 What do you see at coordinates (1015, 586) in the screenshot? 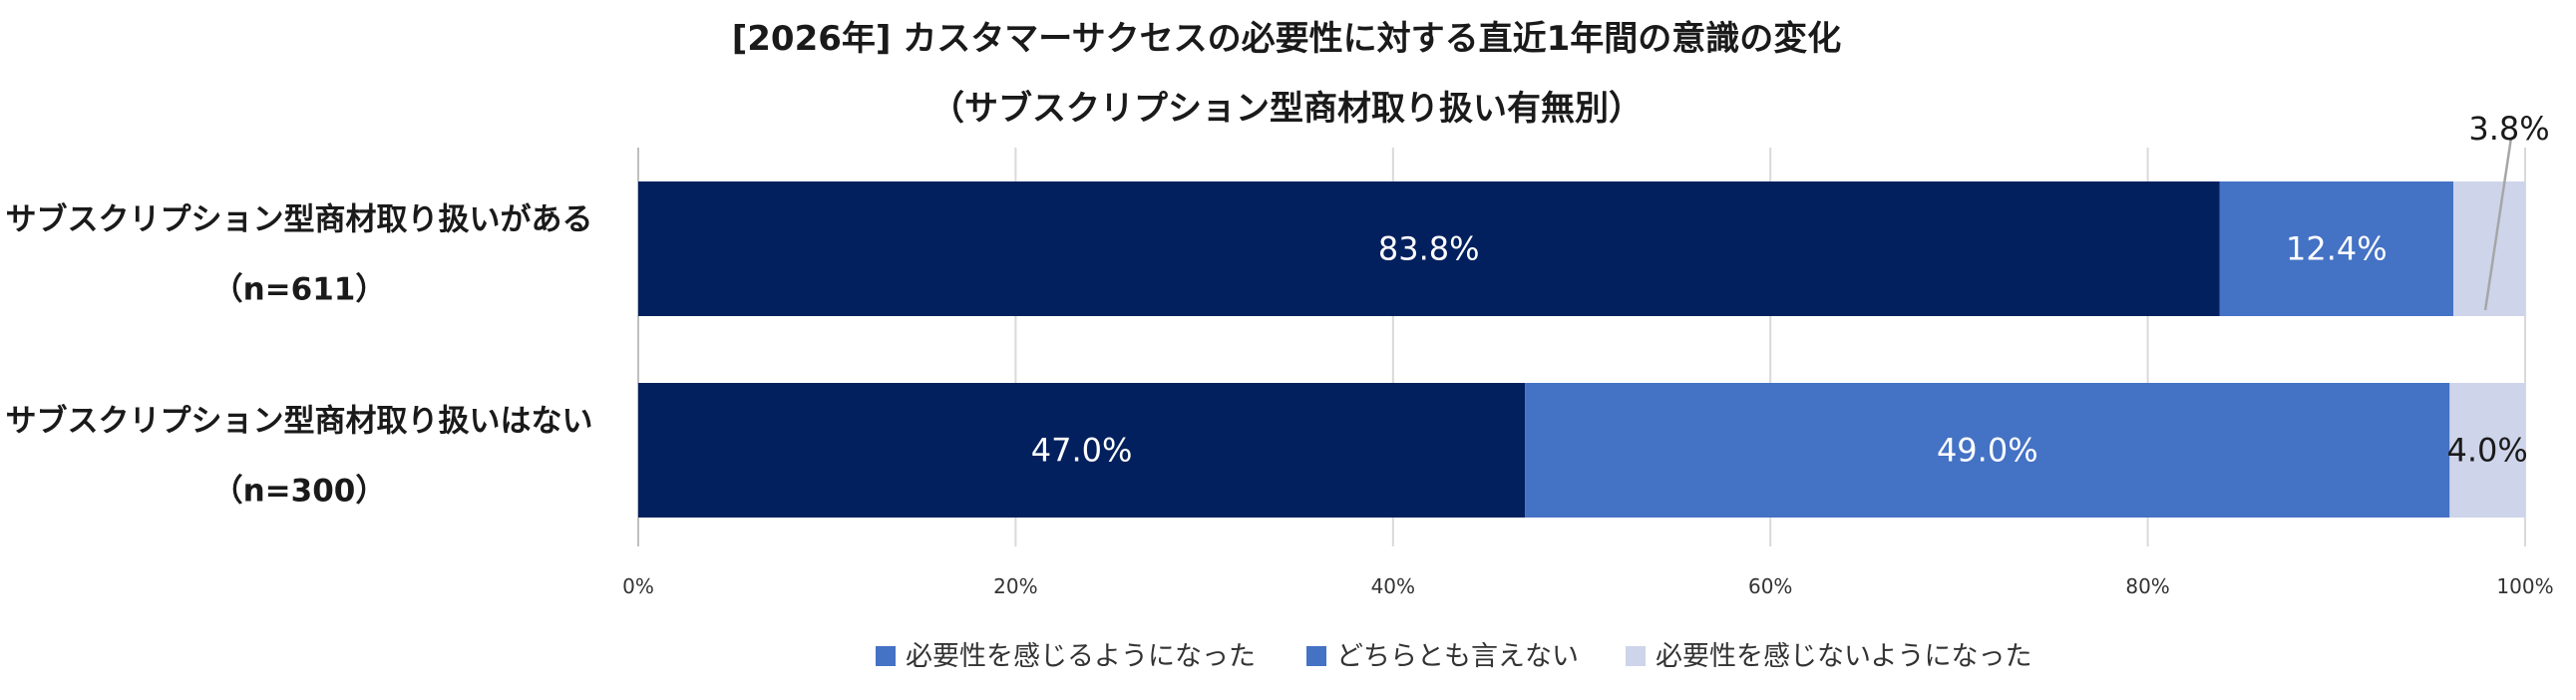
I see `x-tick-label: 20%` at bounding box center [1015, 586].